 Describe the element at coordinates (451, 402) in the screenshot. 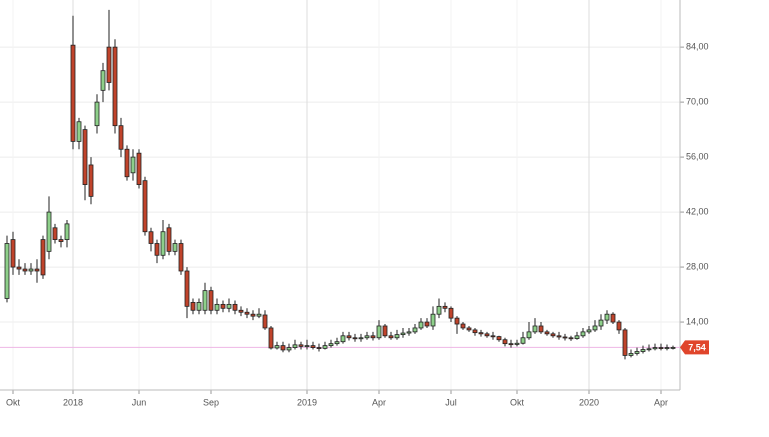

I see `x-tick-label: Jul` at that location.